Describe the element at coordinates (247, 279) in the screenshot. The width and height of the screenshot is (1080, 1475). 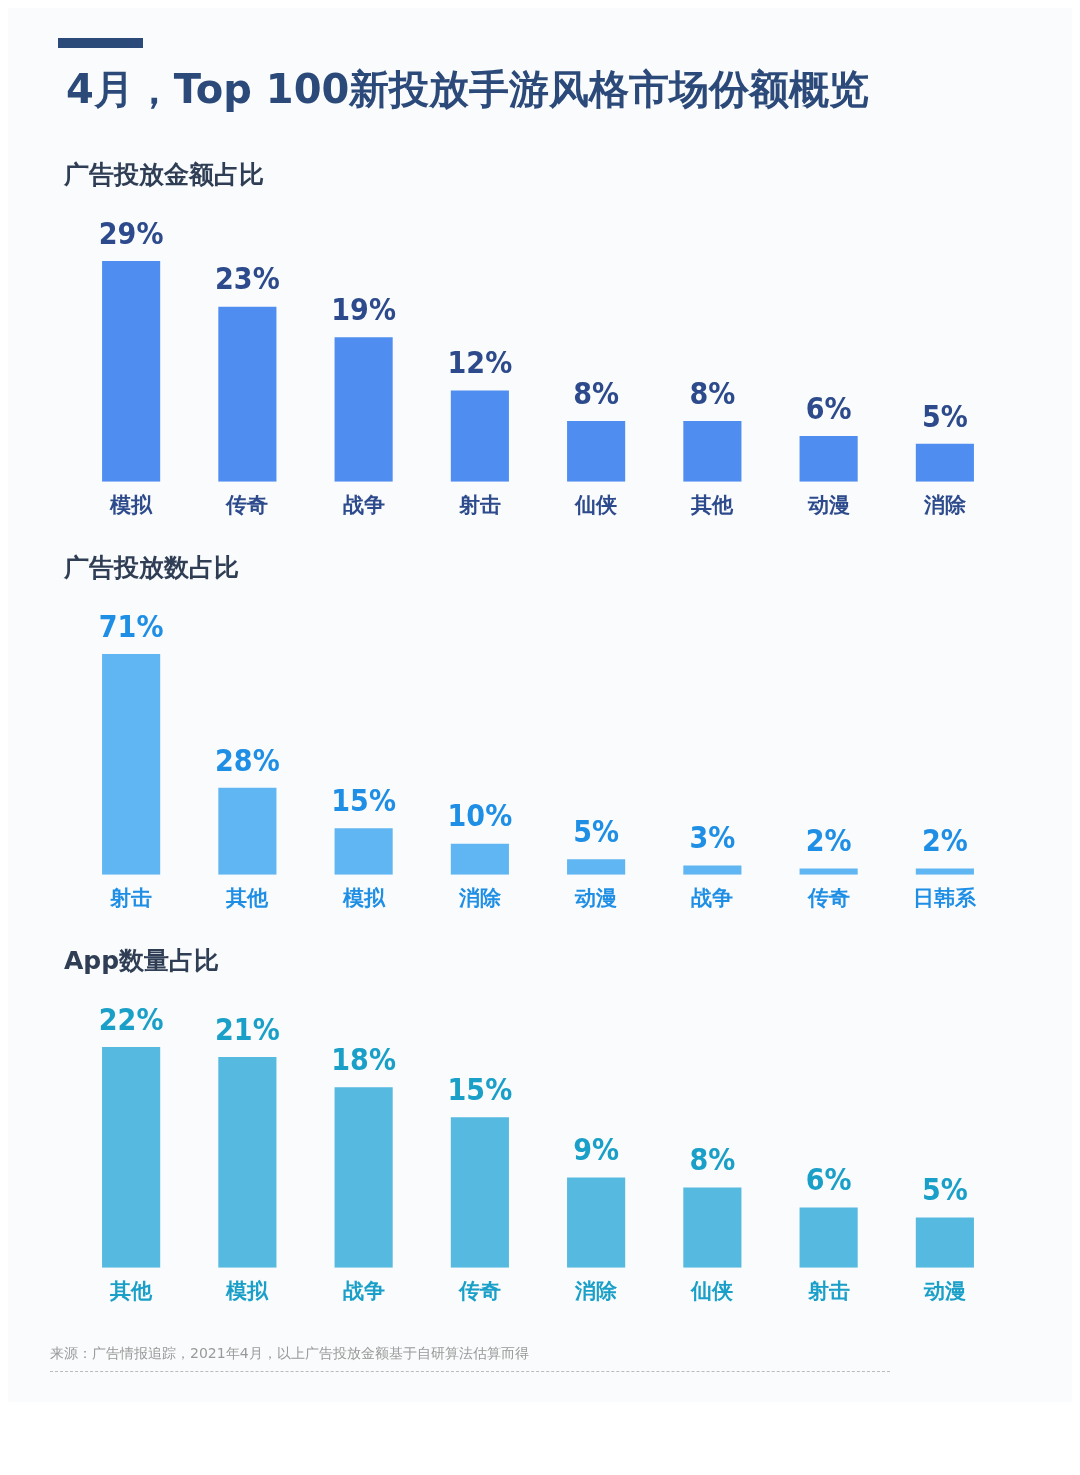
I see `data-label: 23%` at that location.